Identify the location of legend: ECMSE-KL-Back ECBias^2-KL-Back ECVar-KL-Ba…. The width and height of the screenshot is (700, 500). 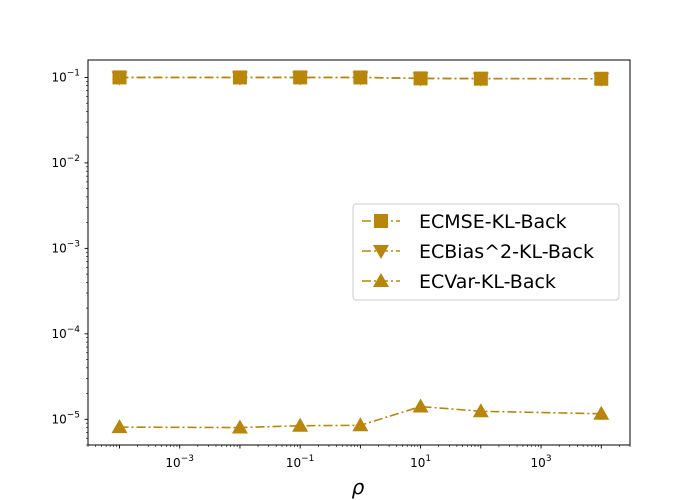
(486, 252).